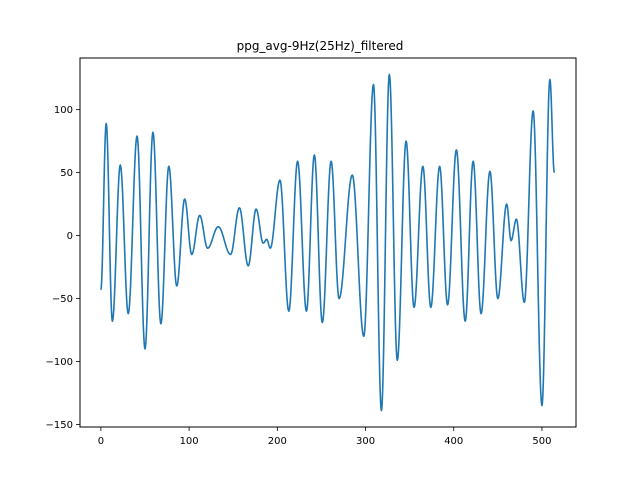 The width and height of the screenshot is (640, 480). I want to click on y-tick-label: 0, so click(70, 236).